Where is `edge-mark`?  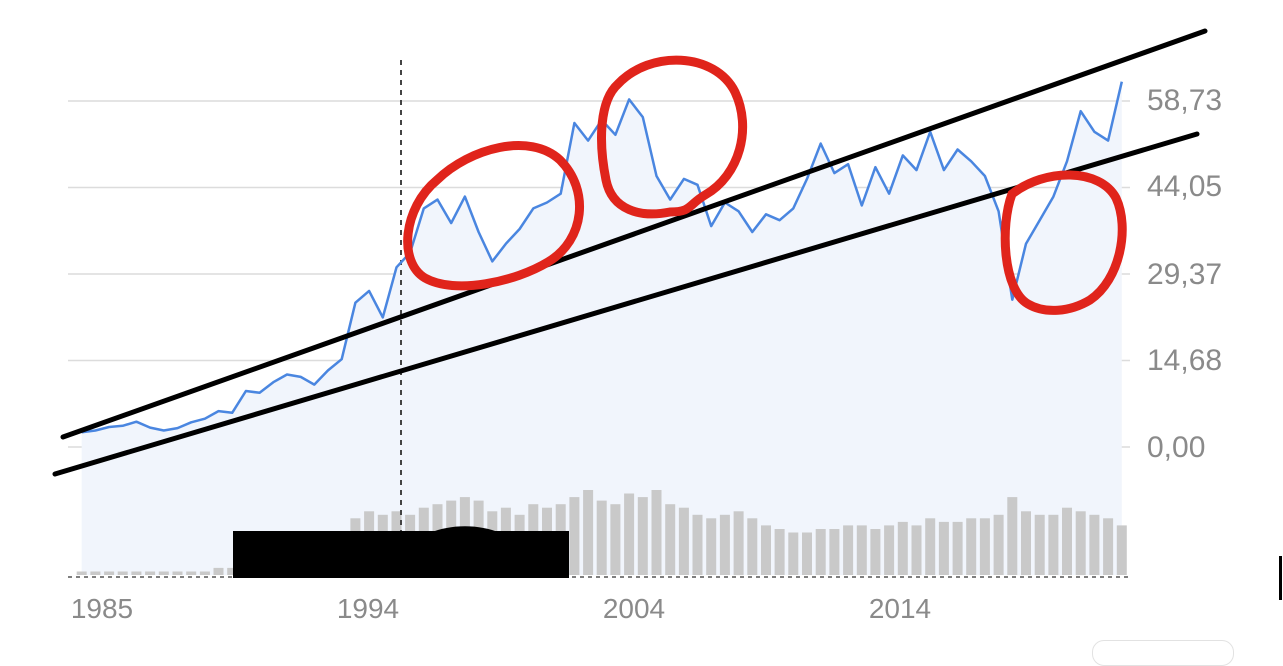 edge-mark is located at coordinates (1280, 578).